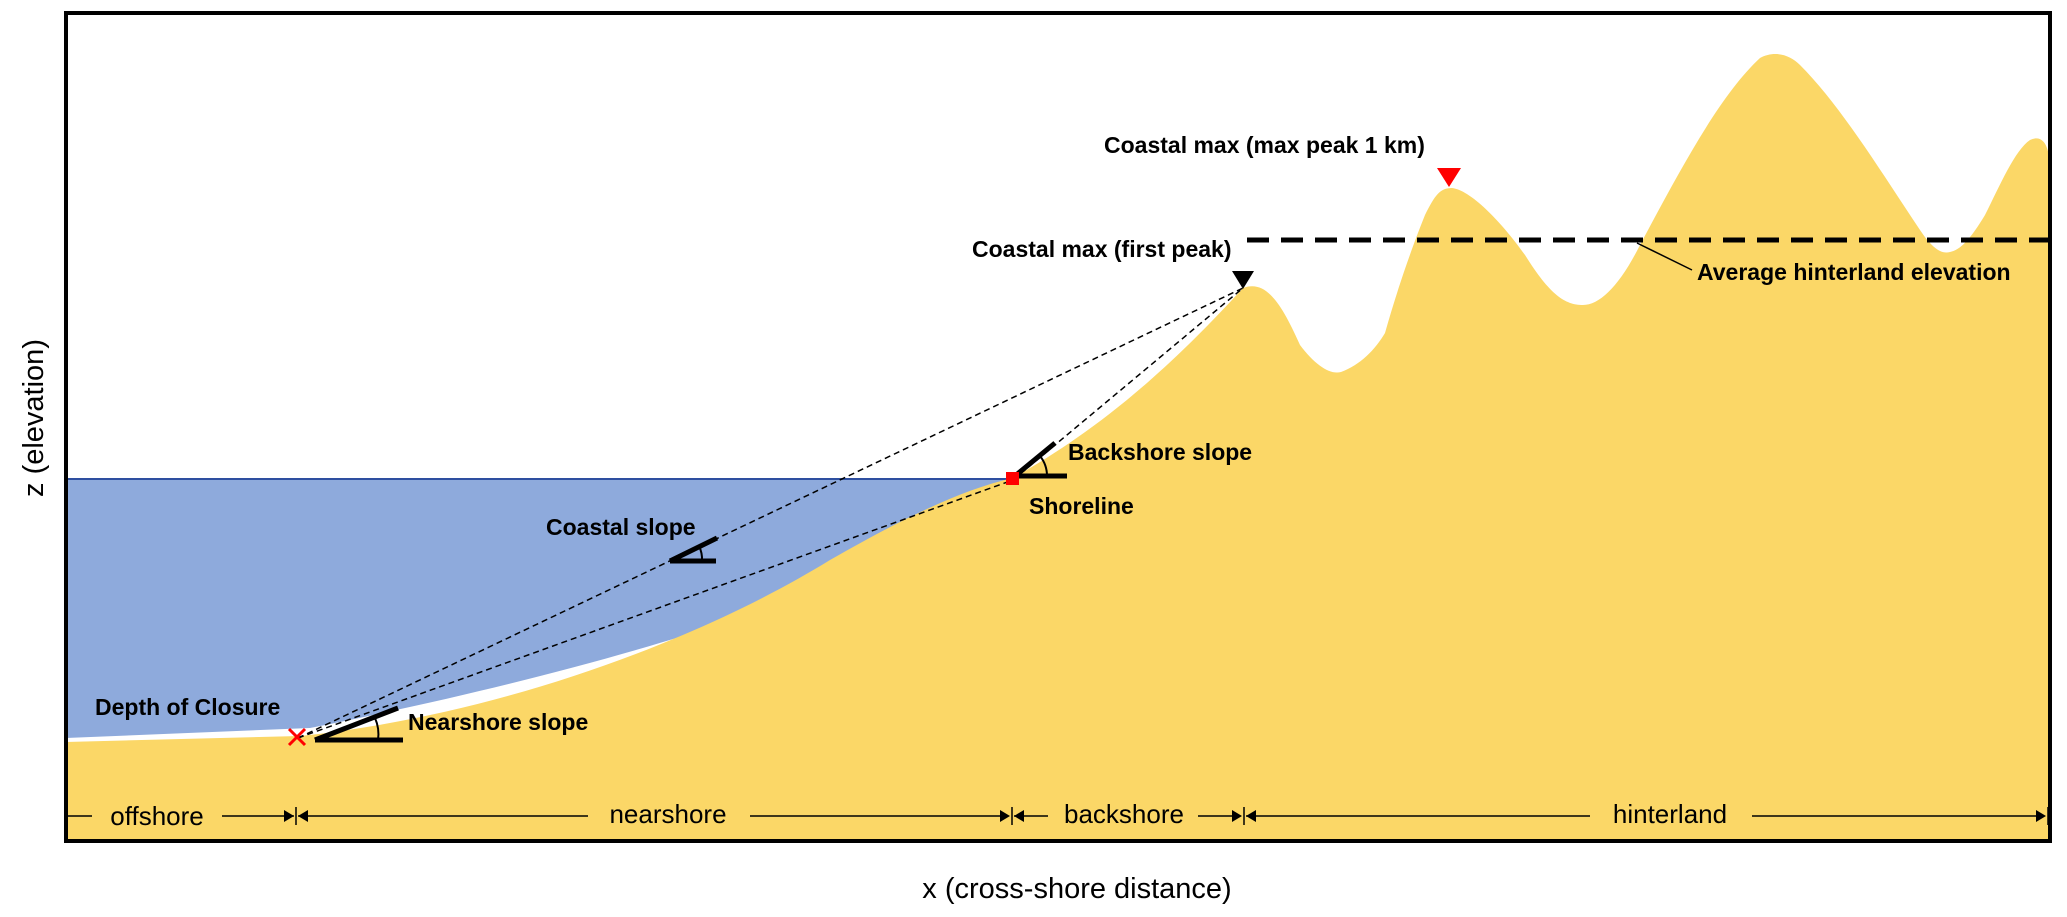 Image resolution: width=2067 pixels, height=917 pixels. What do you see at coordinates (1670, 814) in the screenshot?
I see `zone-hinterland-label: hinterland` at bounding box center [1670, 814].